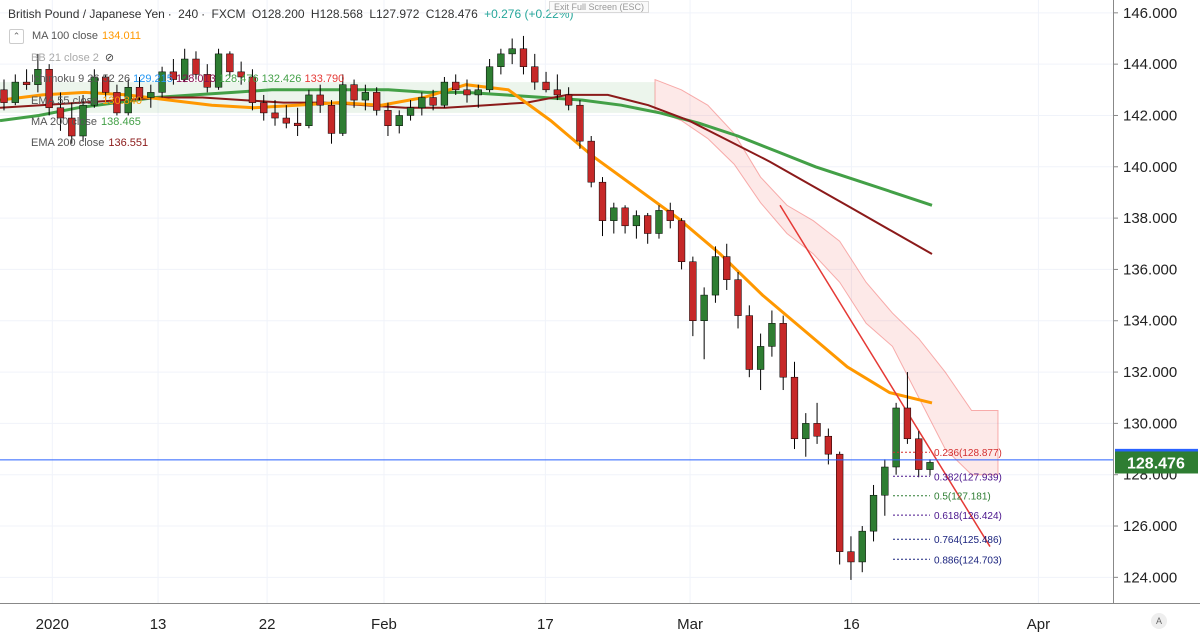 This screenshot has width=1200, height=642. Describe the element at coordinates (73, 58) in the screenshot. I see `legend-bb: BB 21 close 2 ⊘` at that location.